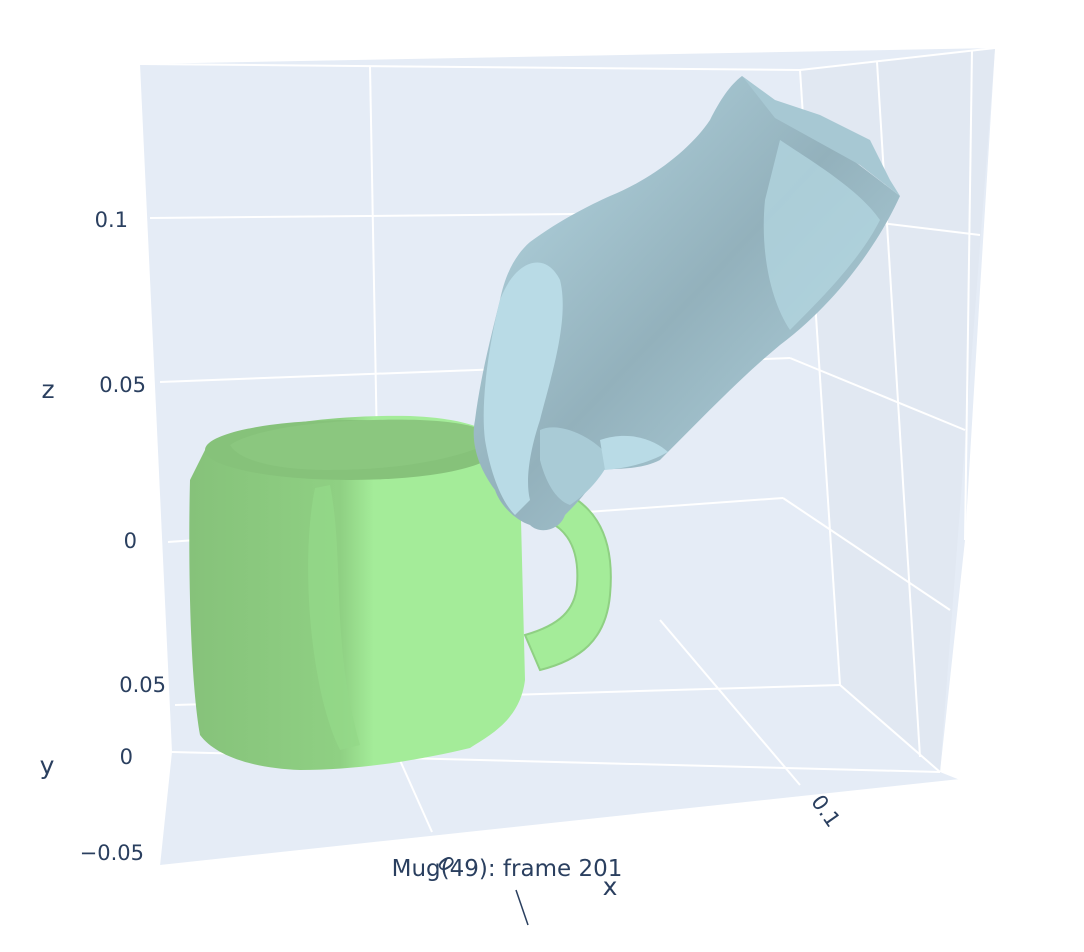 The width and height of the screenshot is (1084, 952). Describe the element at coordinates (142, 685) in the screenshot. I see `y-tick-0: 0.05` at that location.